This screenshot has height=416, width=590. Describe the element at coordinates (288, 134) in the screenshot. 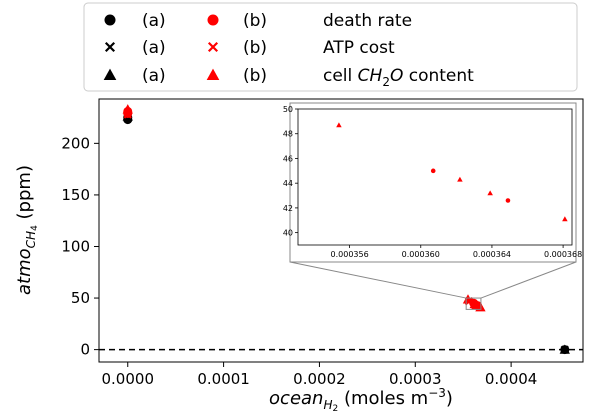

I see `inset-y-tick-label: 48` at that location.